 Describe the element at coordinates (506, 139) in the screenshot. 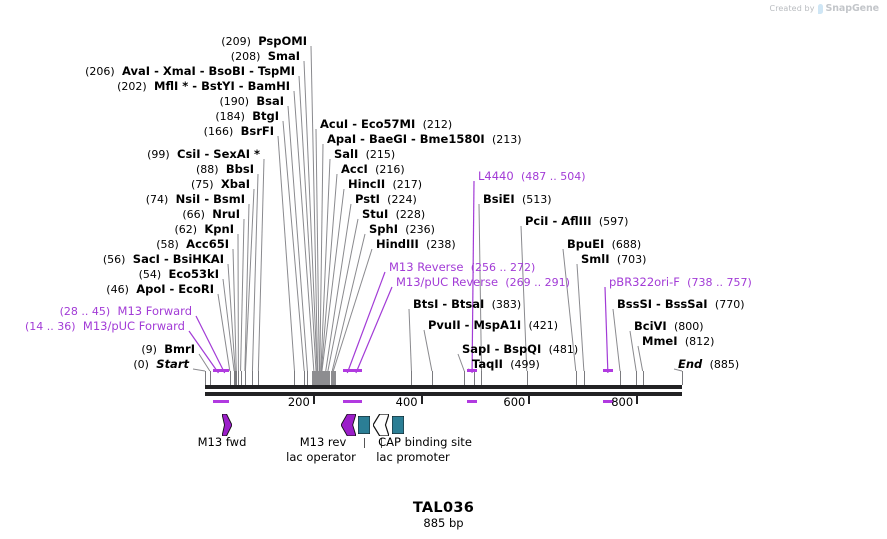

I see `enzyme-position: (213)` at that location.